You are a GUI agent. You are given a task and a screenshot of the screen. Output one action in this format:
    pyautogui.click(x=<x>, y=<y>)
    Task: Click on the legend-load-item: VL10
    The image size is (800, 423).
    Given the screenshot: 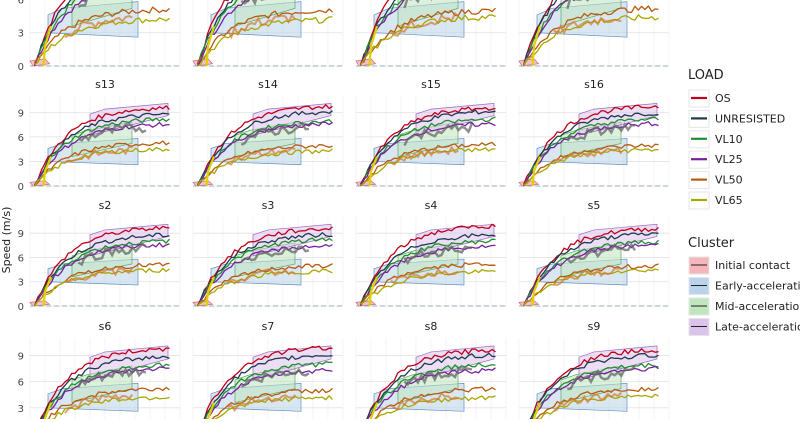 What is the action you would take?
    pyautogui.click(x=715, y=139)
    